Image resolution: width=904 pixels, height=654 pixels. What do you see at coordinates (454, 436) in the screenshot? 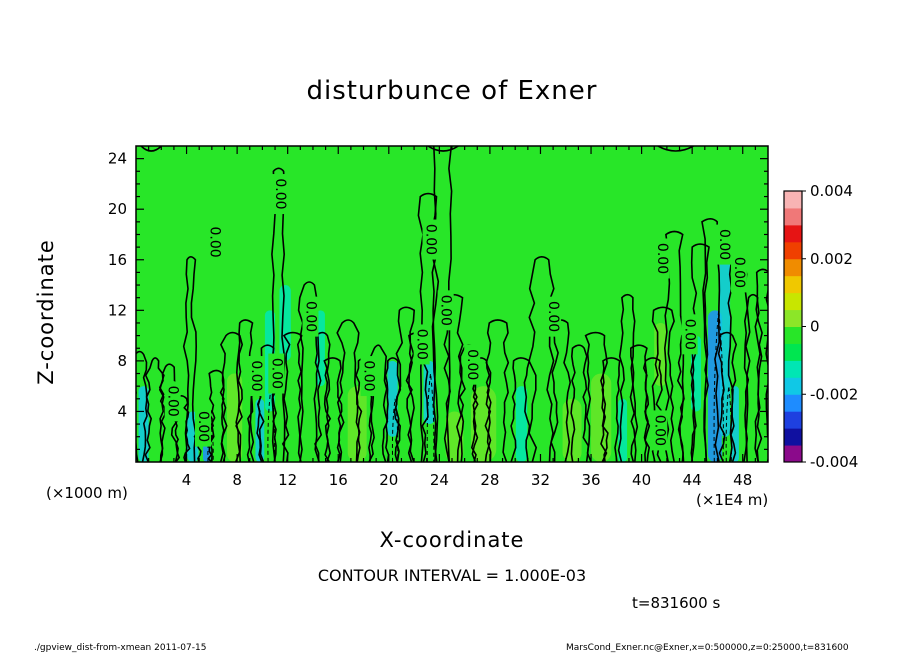
I see `positive-patch` at bounding box center [454, 436].